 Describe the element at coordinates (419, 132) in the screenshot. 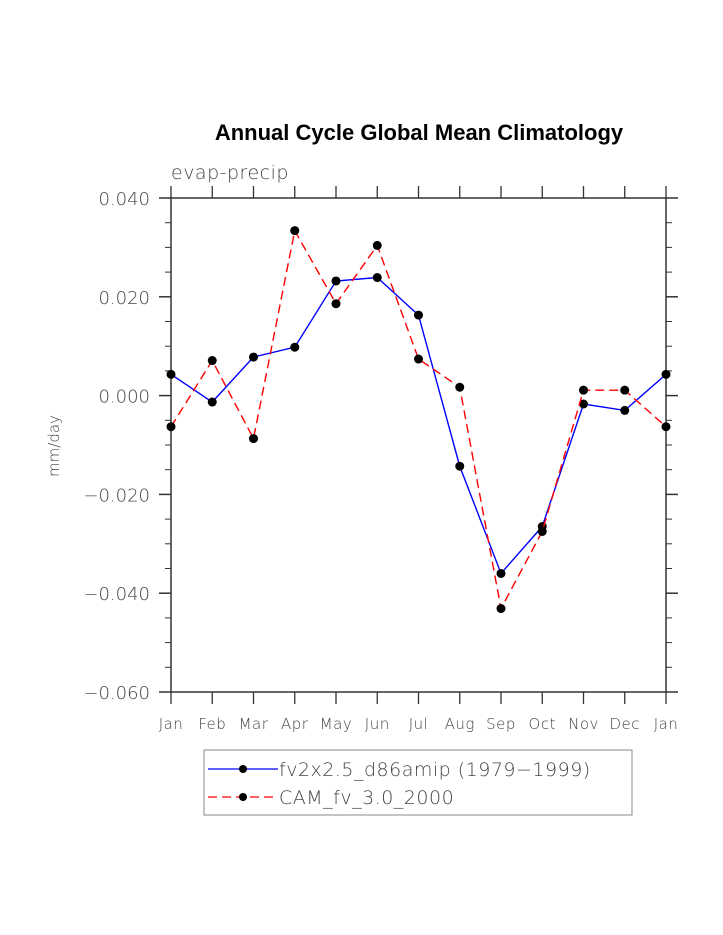

I see `chart-title: Annual Cycle Global Mean Climatology` at that location.